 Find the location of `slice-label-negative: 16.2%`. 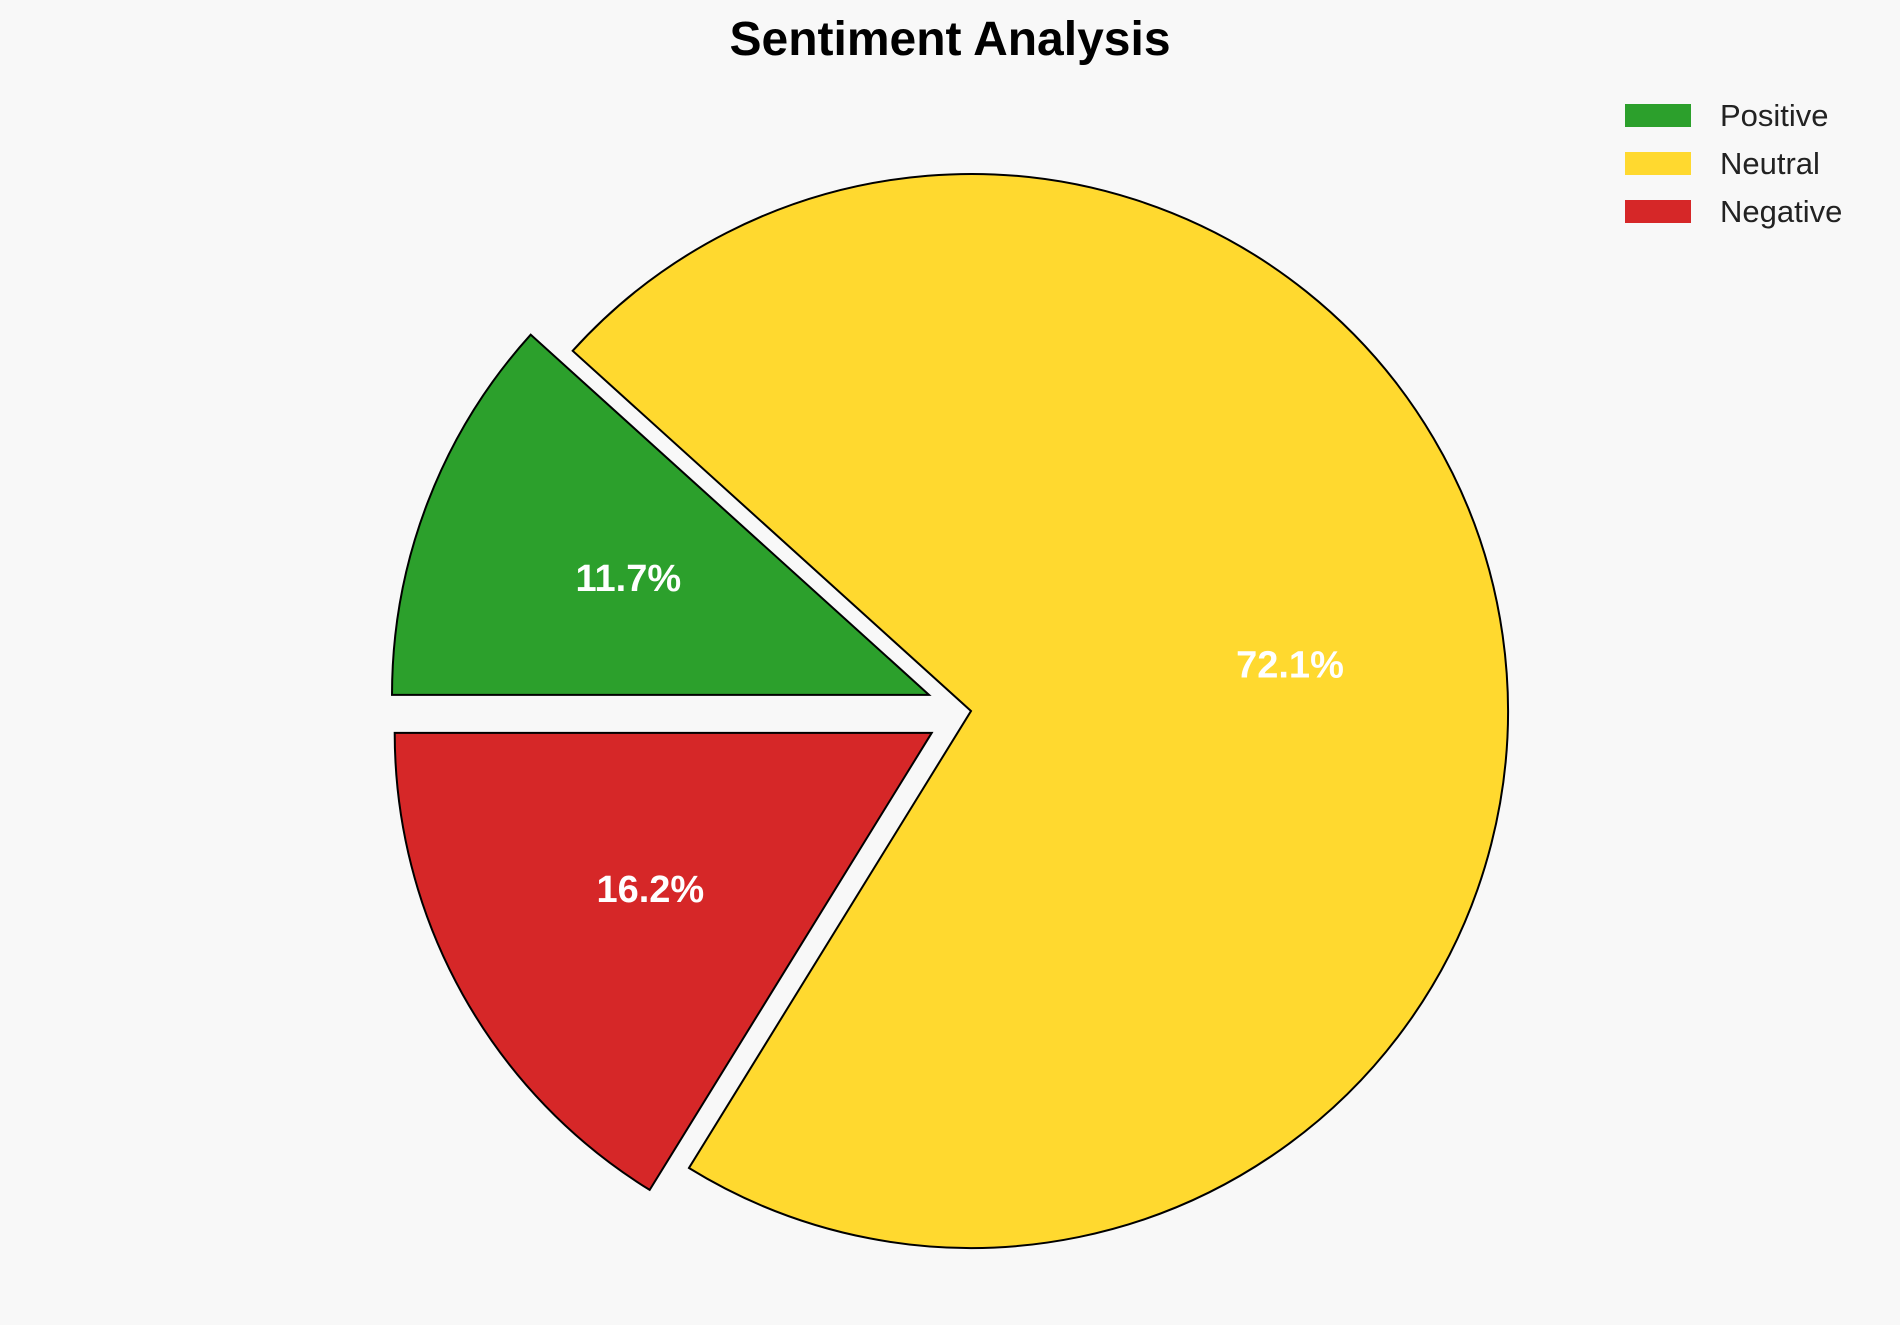

slice-label-negative: 16.2% is located at coordinates (650, 890).